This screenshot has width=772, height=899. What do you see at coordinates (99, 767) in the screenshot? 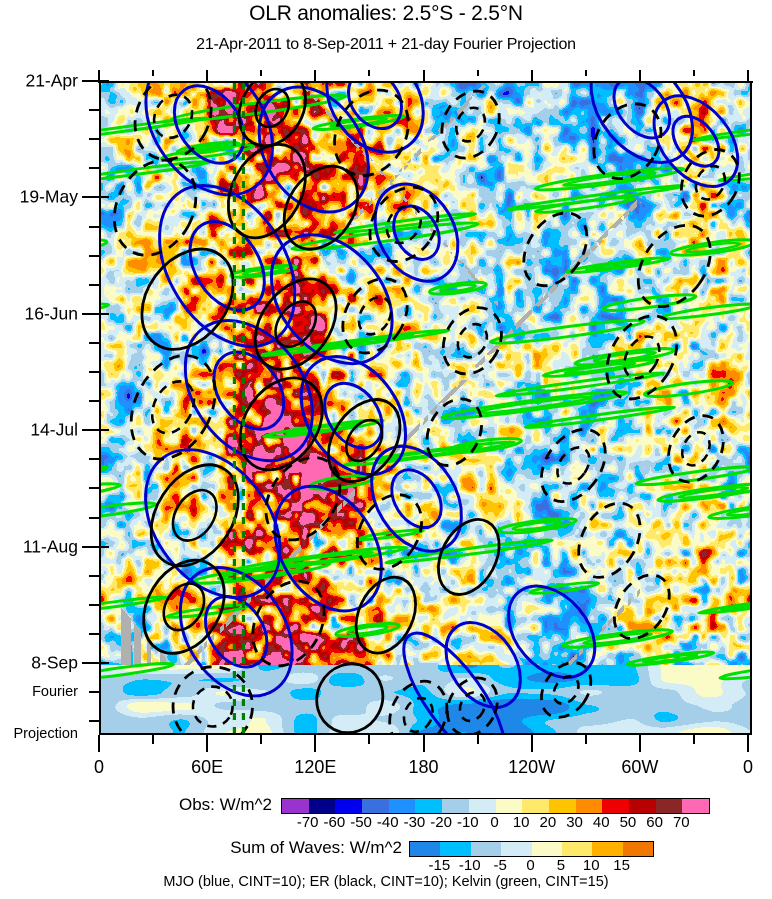
I see `x-axis-label-0: 0` at bounding box center [99, 767].